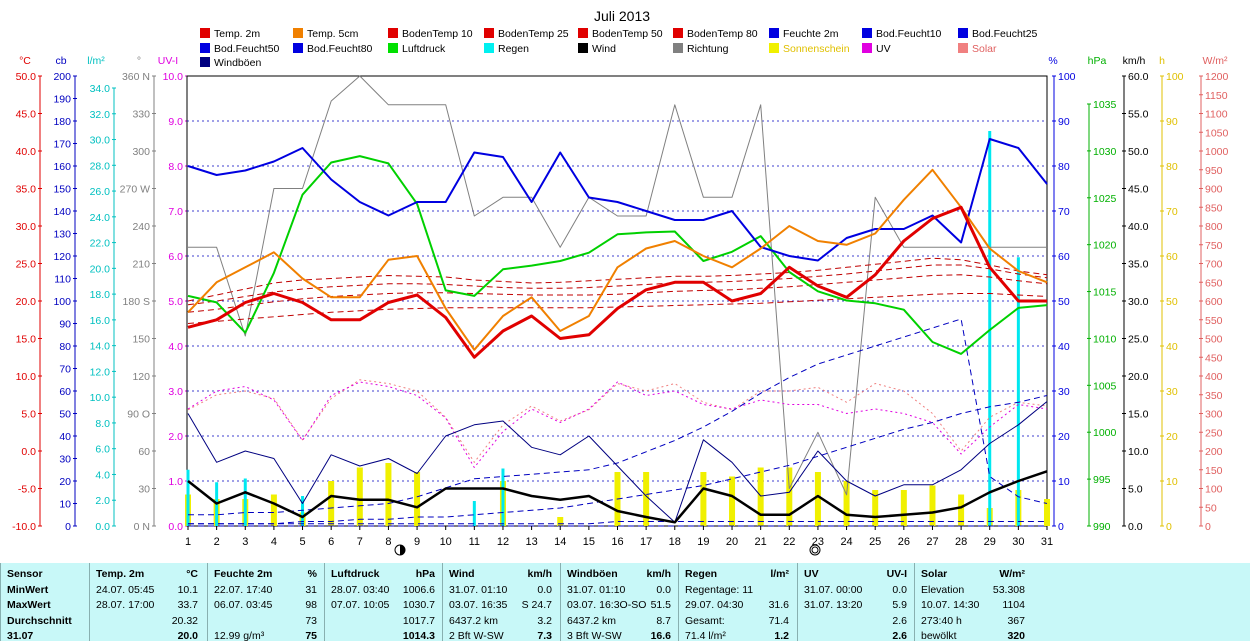  What do you see at coordinates (1047, 542) in the screenshot?
I see `x-tick-label: 31` at bounding box center [1047, 542].